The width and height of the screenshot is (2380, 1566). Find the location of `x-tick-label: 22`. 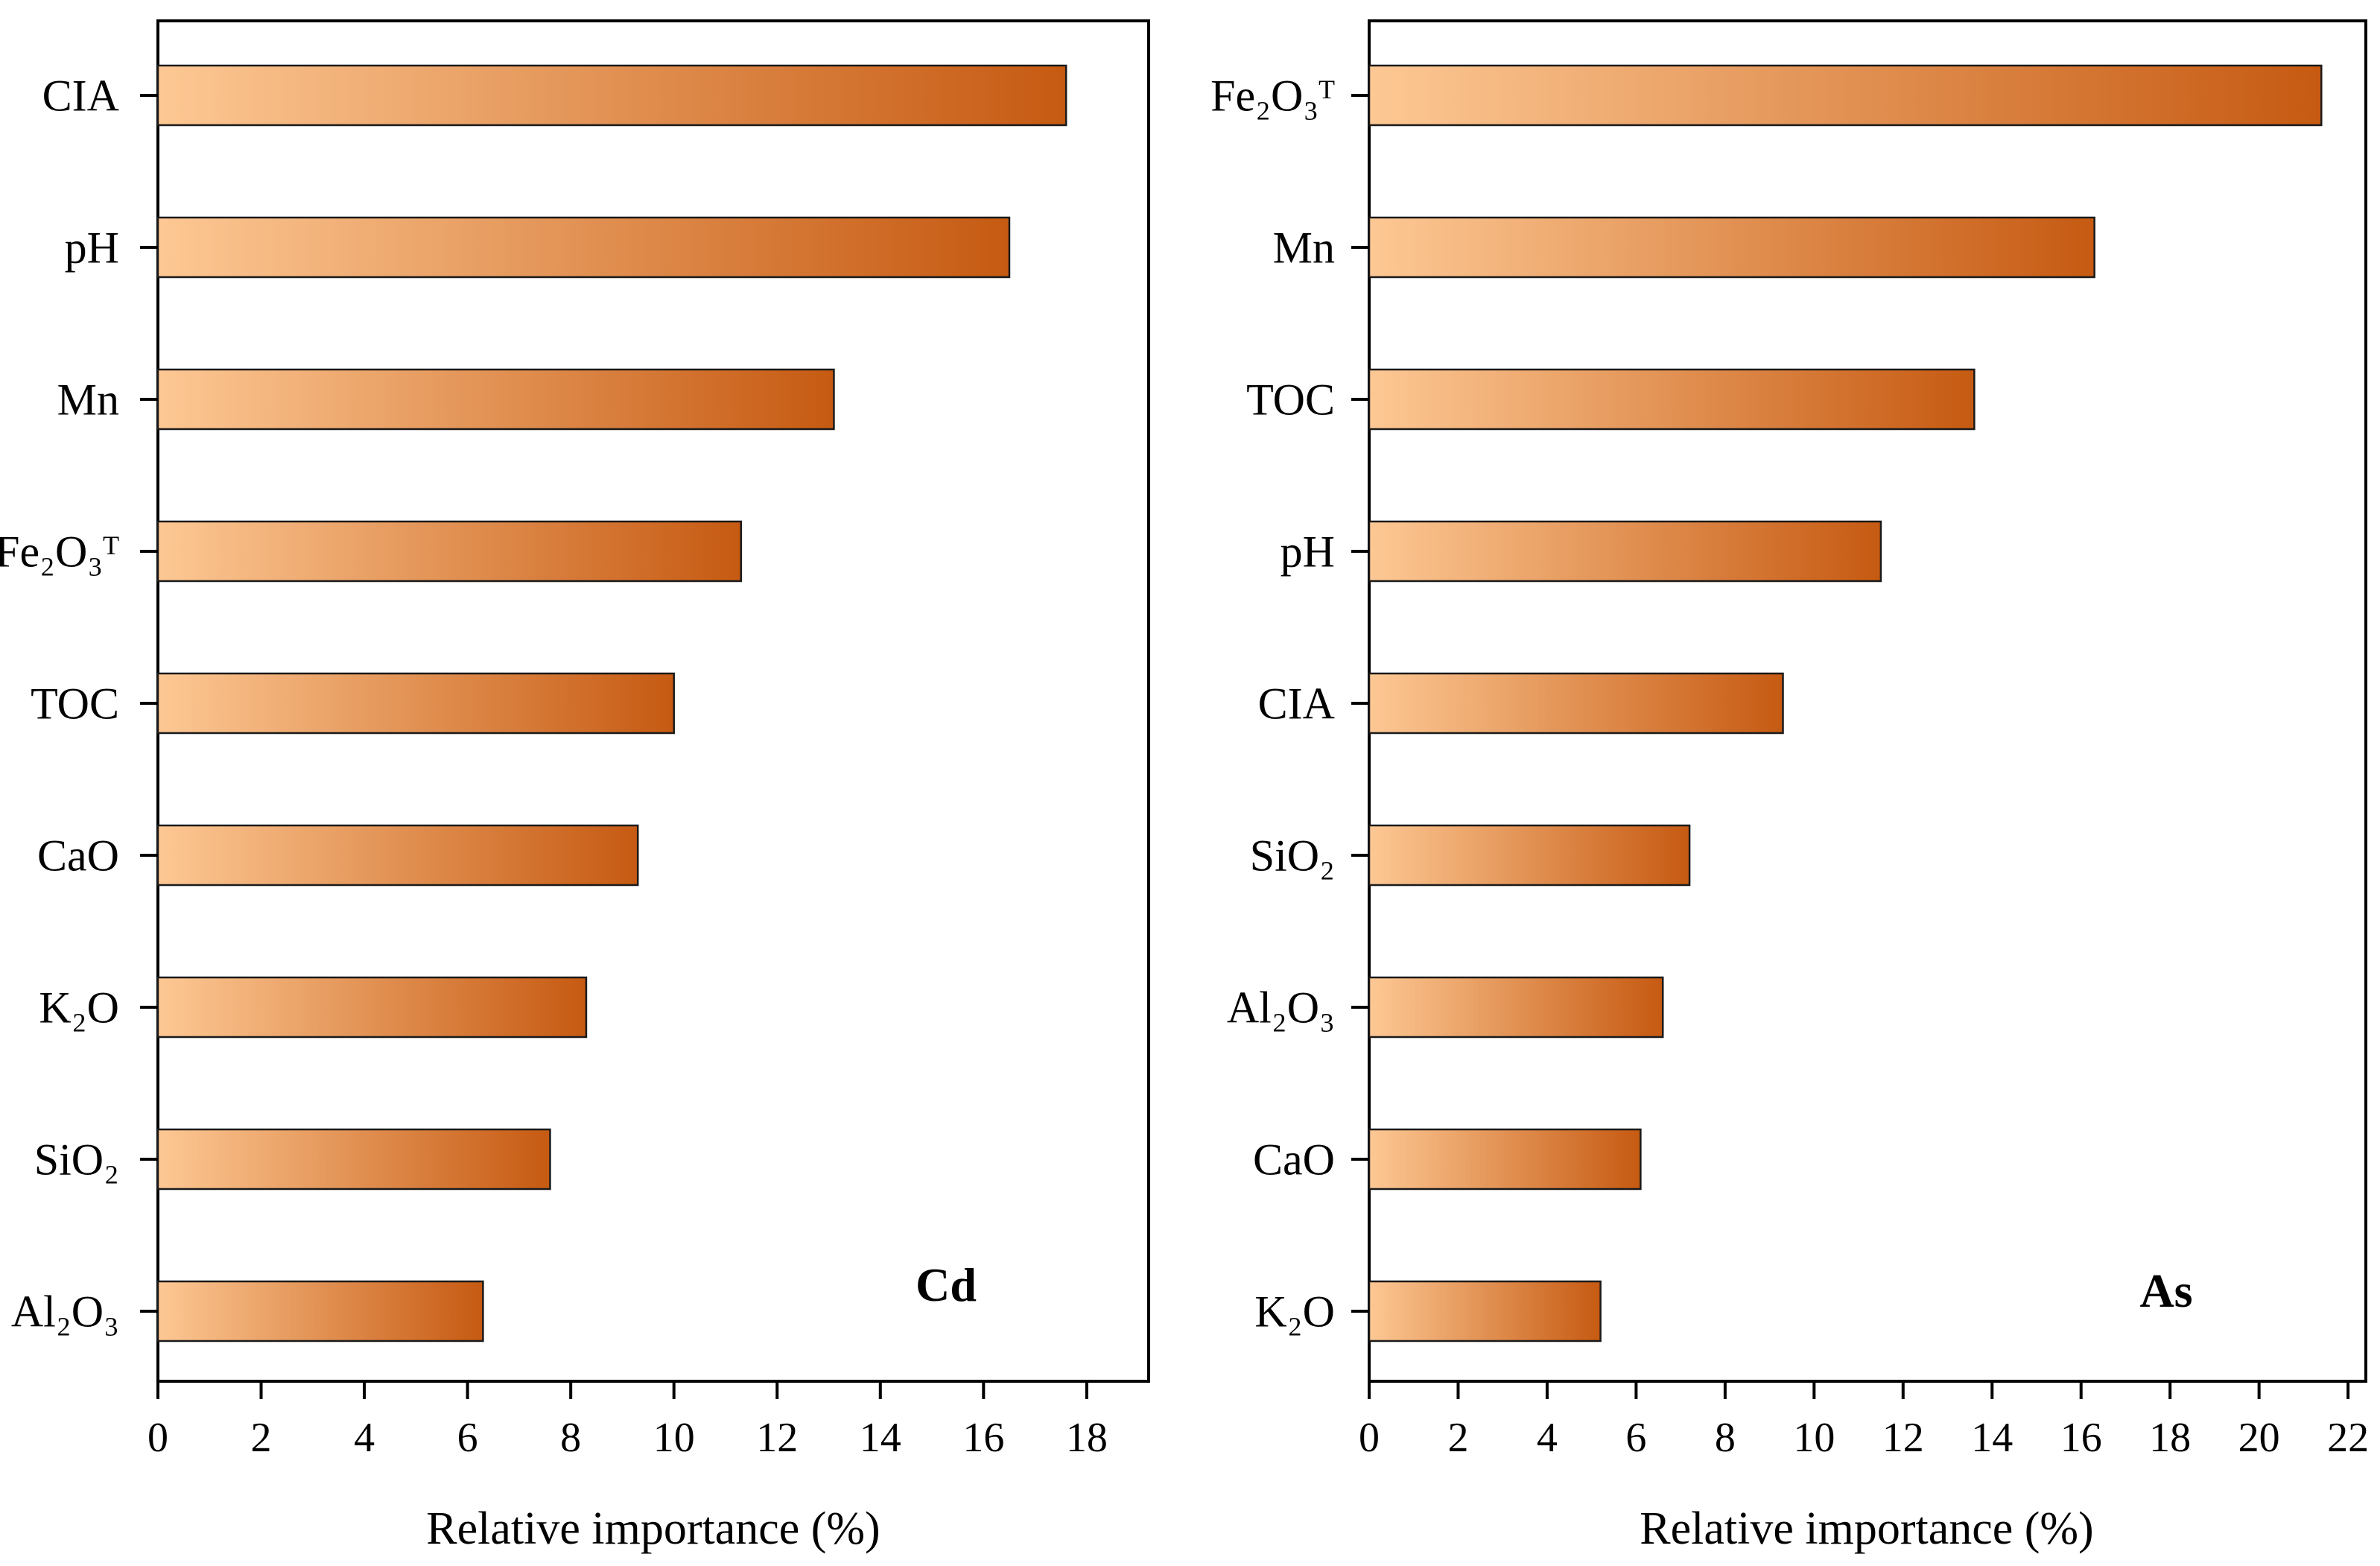

x-tick-label: 22 is located at coordinates (2348, 1438).